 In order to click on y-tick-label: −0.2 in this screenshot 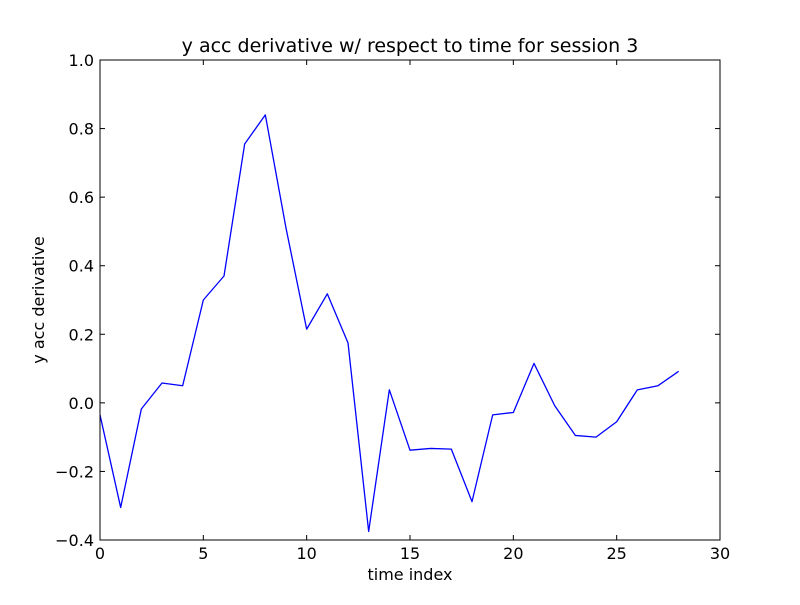, I will do `click(74, 471)`.